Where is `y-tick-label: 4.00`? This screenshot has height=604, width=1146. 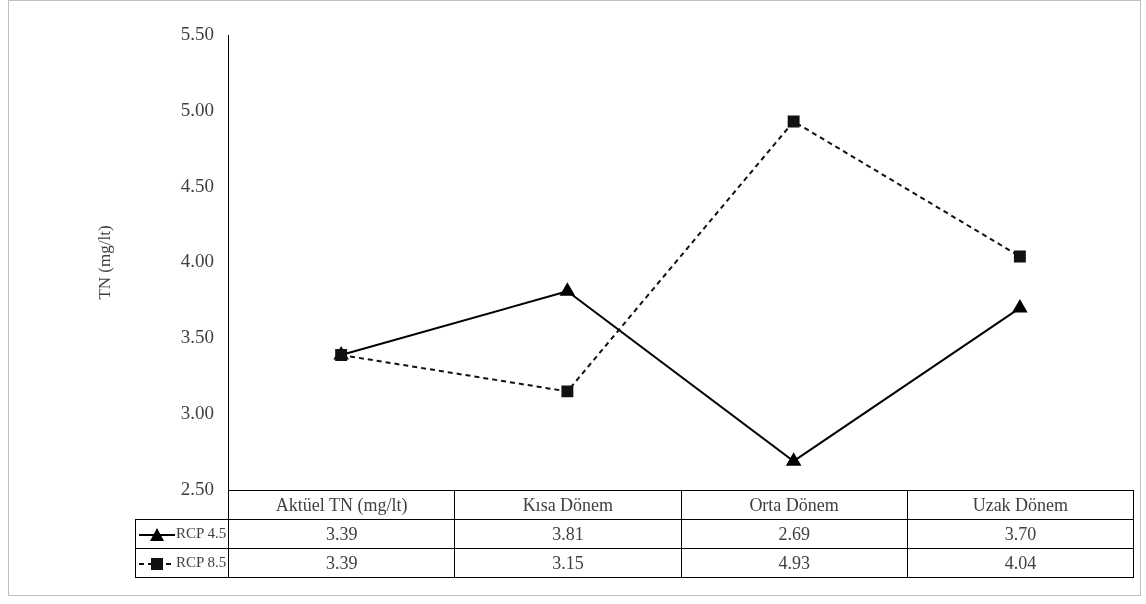 y-tick-label: 4.00 is located at coordinates (197, 261).